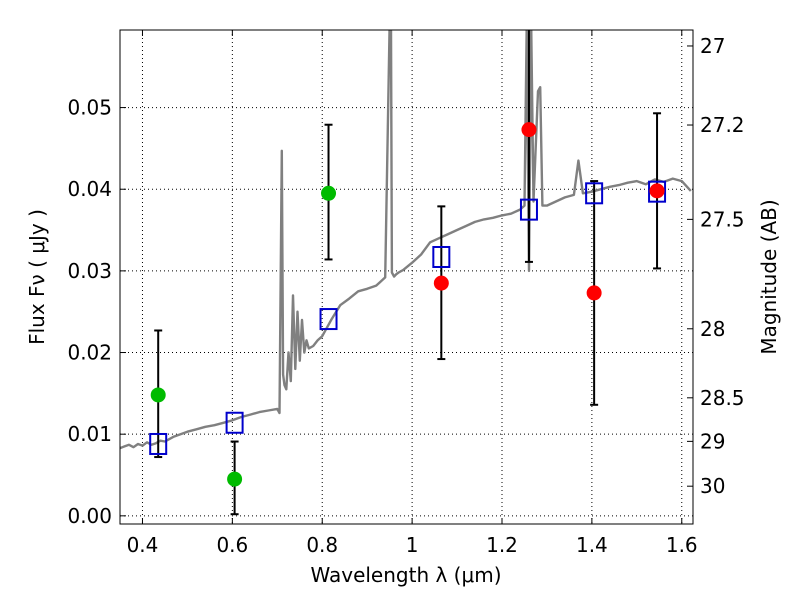 This screenshot has height=600, width=800. Describe the element at coordinates (769, 276) in the screenshot. I see `y2-axis-label: Magnitude (AB)` at that location.